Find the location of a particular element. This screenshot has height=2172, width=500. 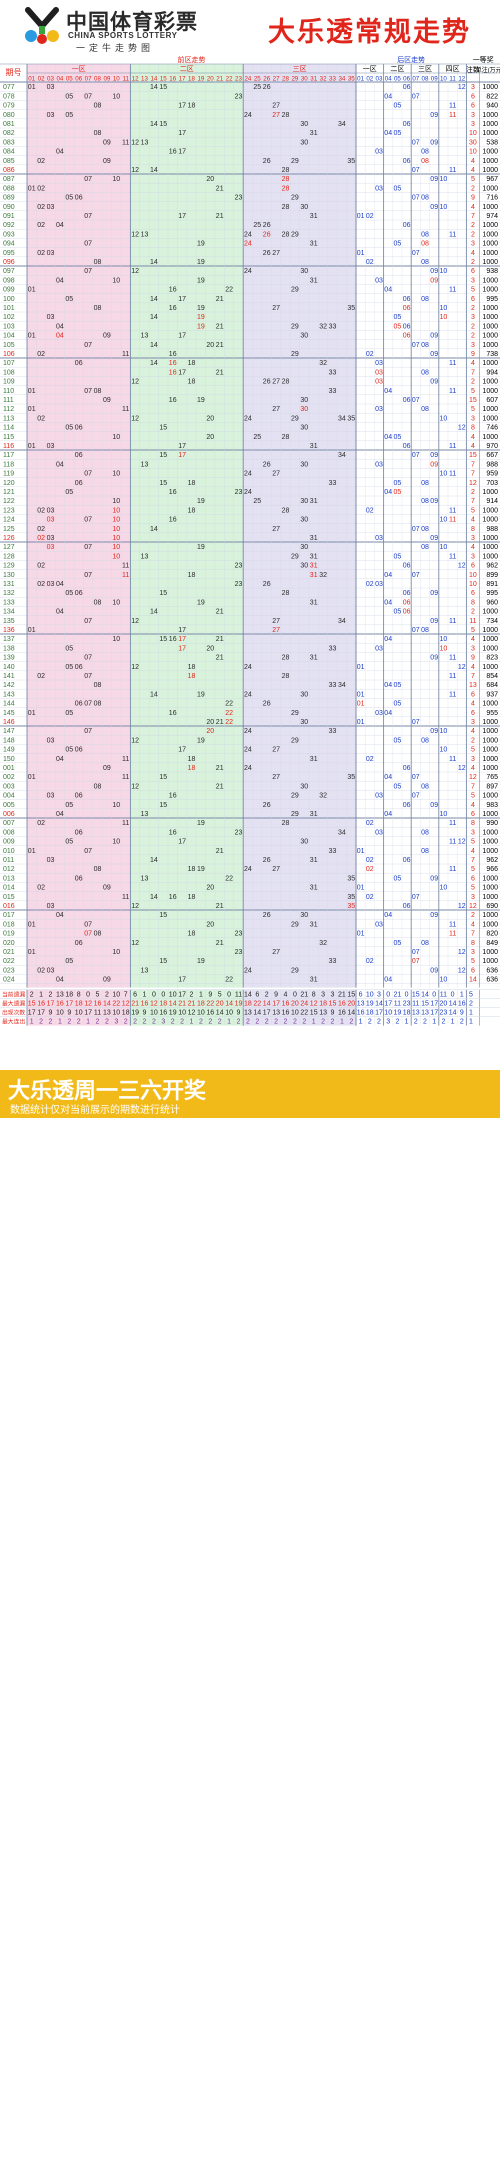

front-drawn-number: 15 is located at coordinates (163, 639).